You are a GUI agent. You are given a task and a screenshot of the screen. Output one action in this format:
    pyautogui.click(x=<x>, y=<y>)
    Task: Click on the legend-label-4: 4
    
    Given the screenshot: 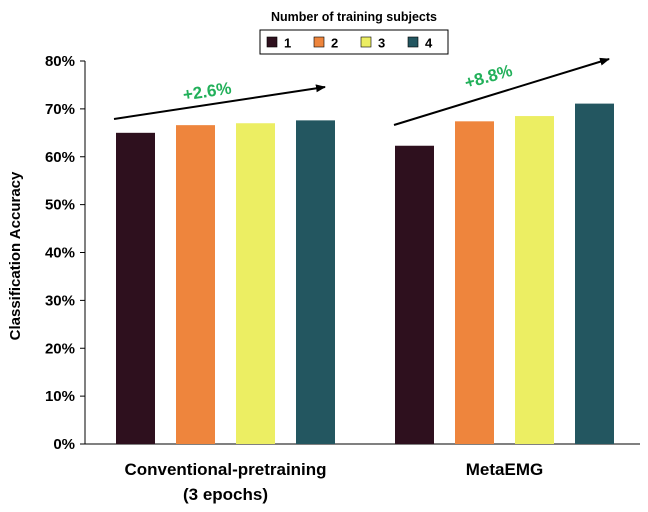 What is the action you would take?
    pyautogui.click(x=429, y=43)
    